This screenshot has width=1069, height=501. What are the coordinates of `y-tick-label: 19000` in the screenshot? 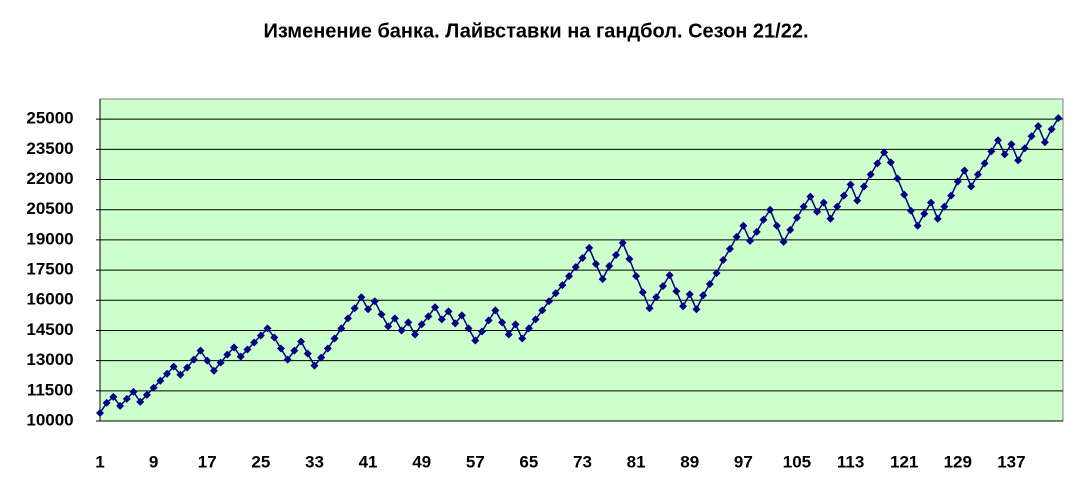 It's located at (49, 238).